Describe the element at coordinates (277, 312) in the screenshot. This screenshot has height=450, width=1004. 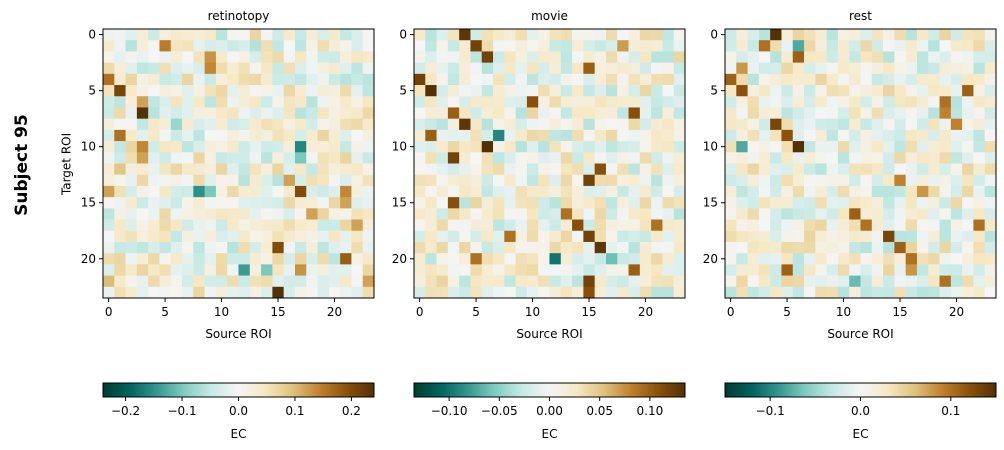
I see `x-tick-label: 15` at that location.